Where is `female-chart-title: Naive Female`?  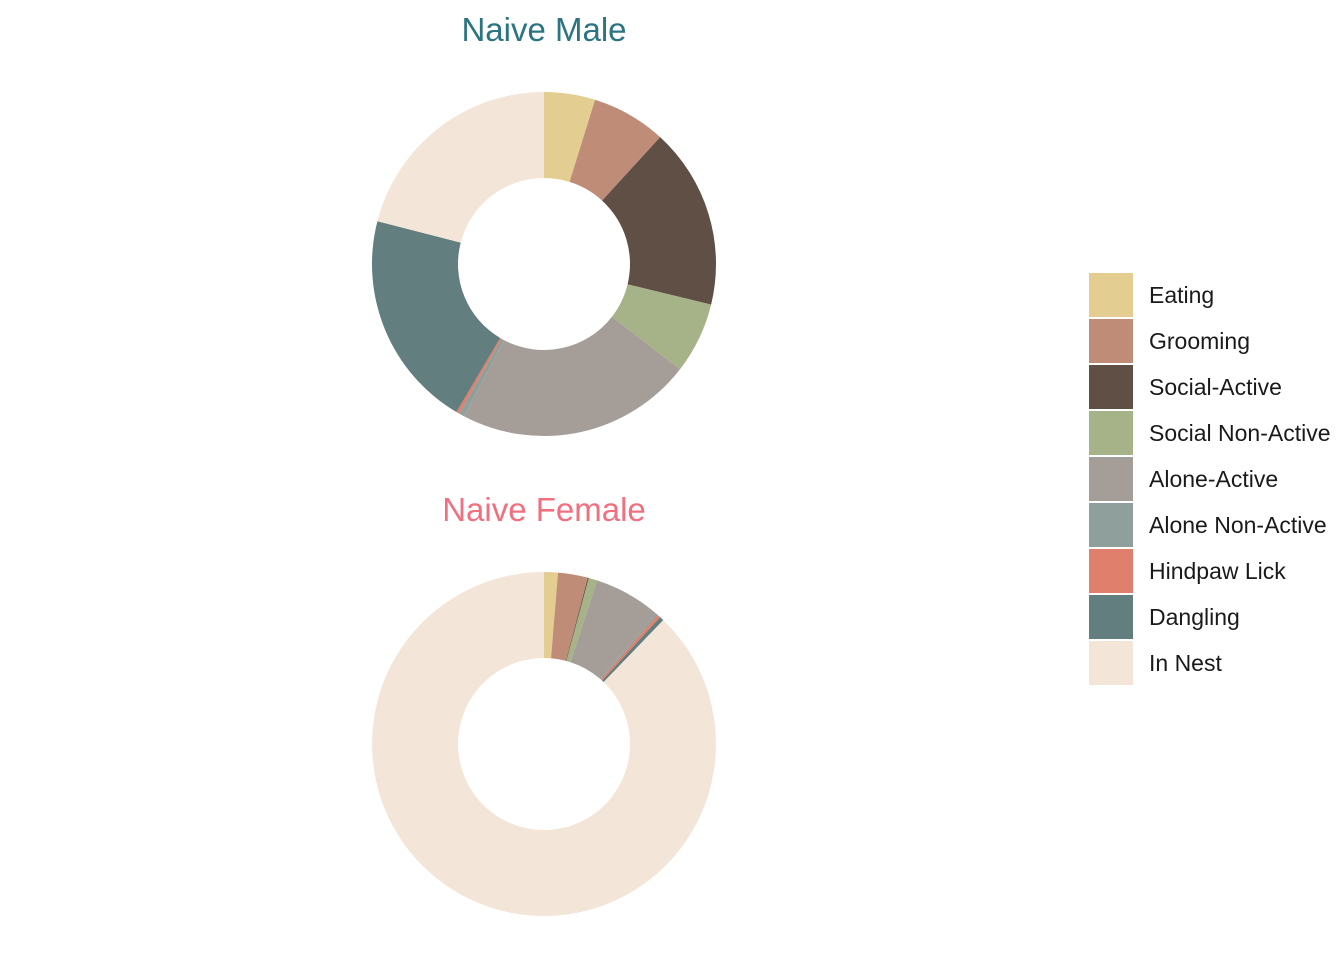 female-chart-title: Naive Female is located at coordinates (544, 509).